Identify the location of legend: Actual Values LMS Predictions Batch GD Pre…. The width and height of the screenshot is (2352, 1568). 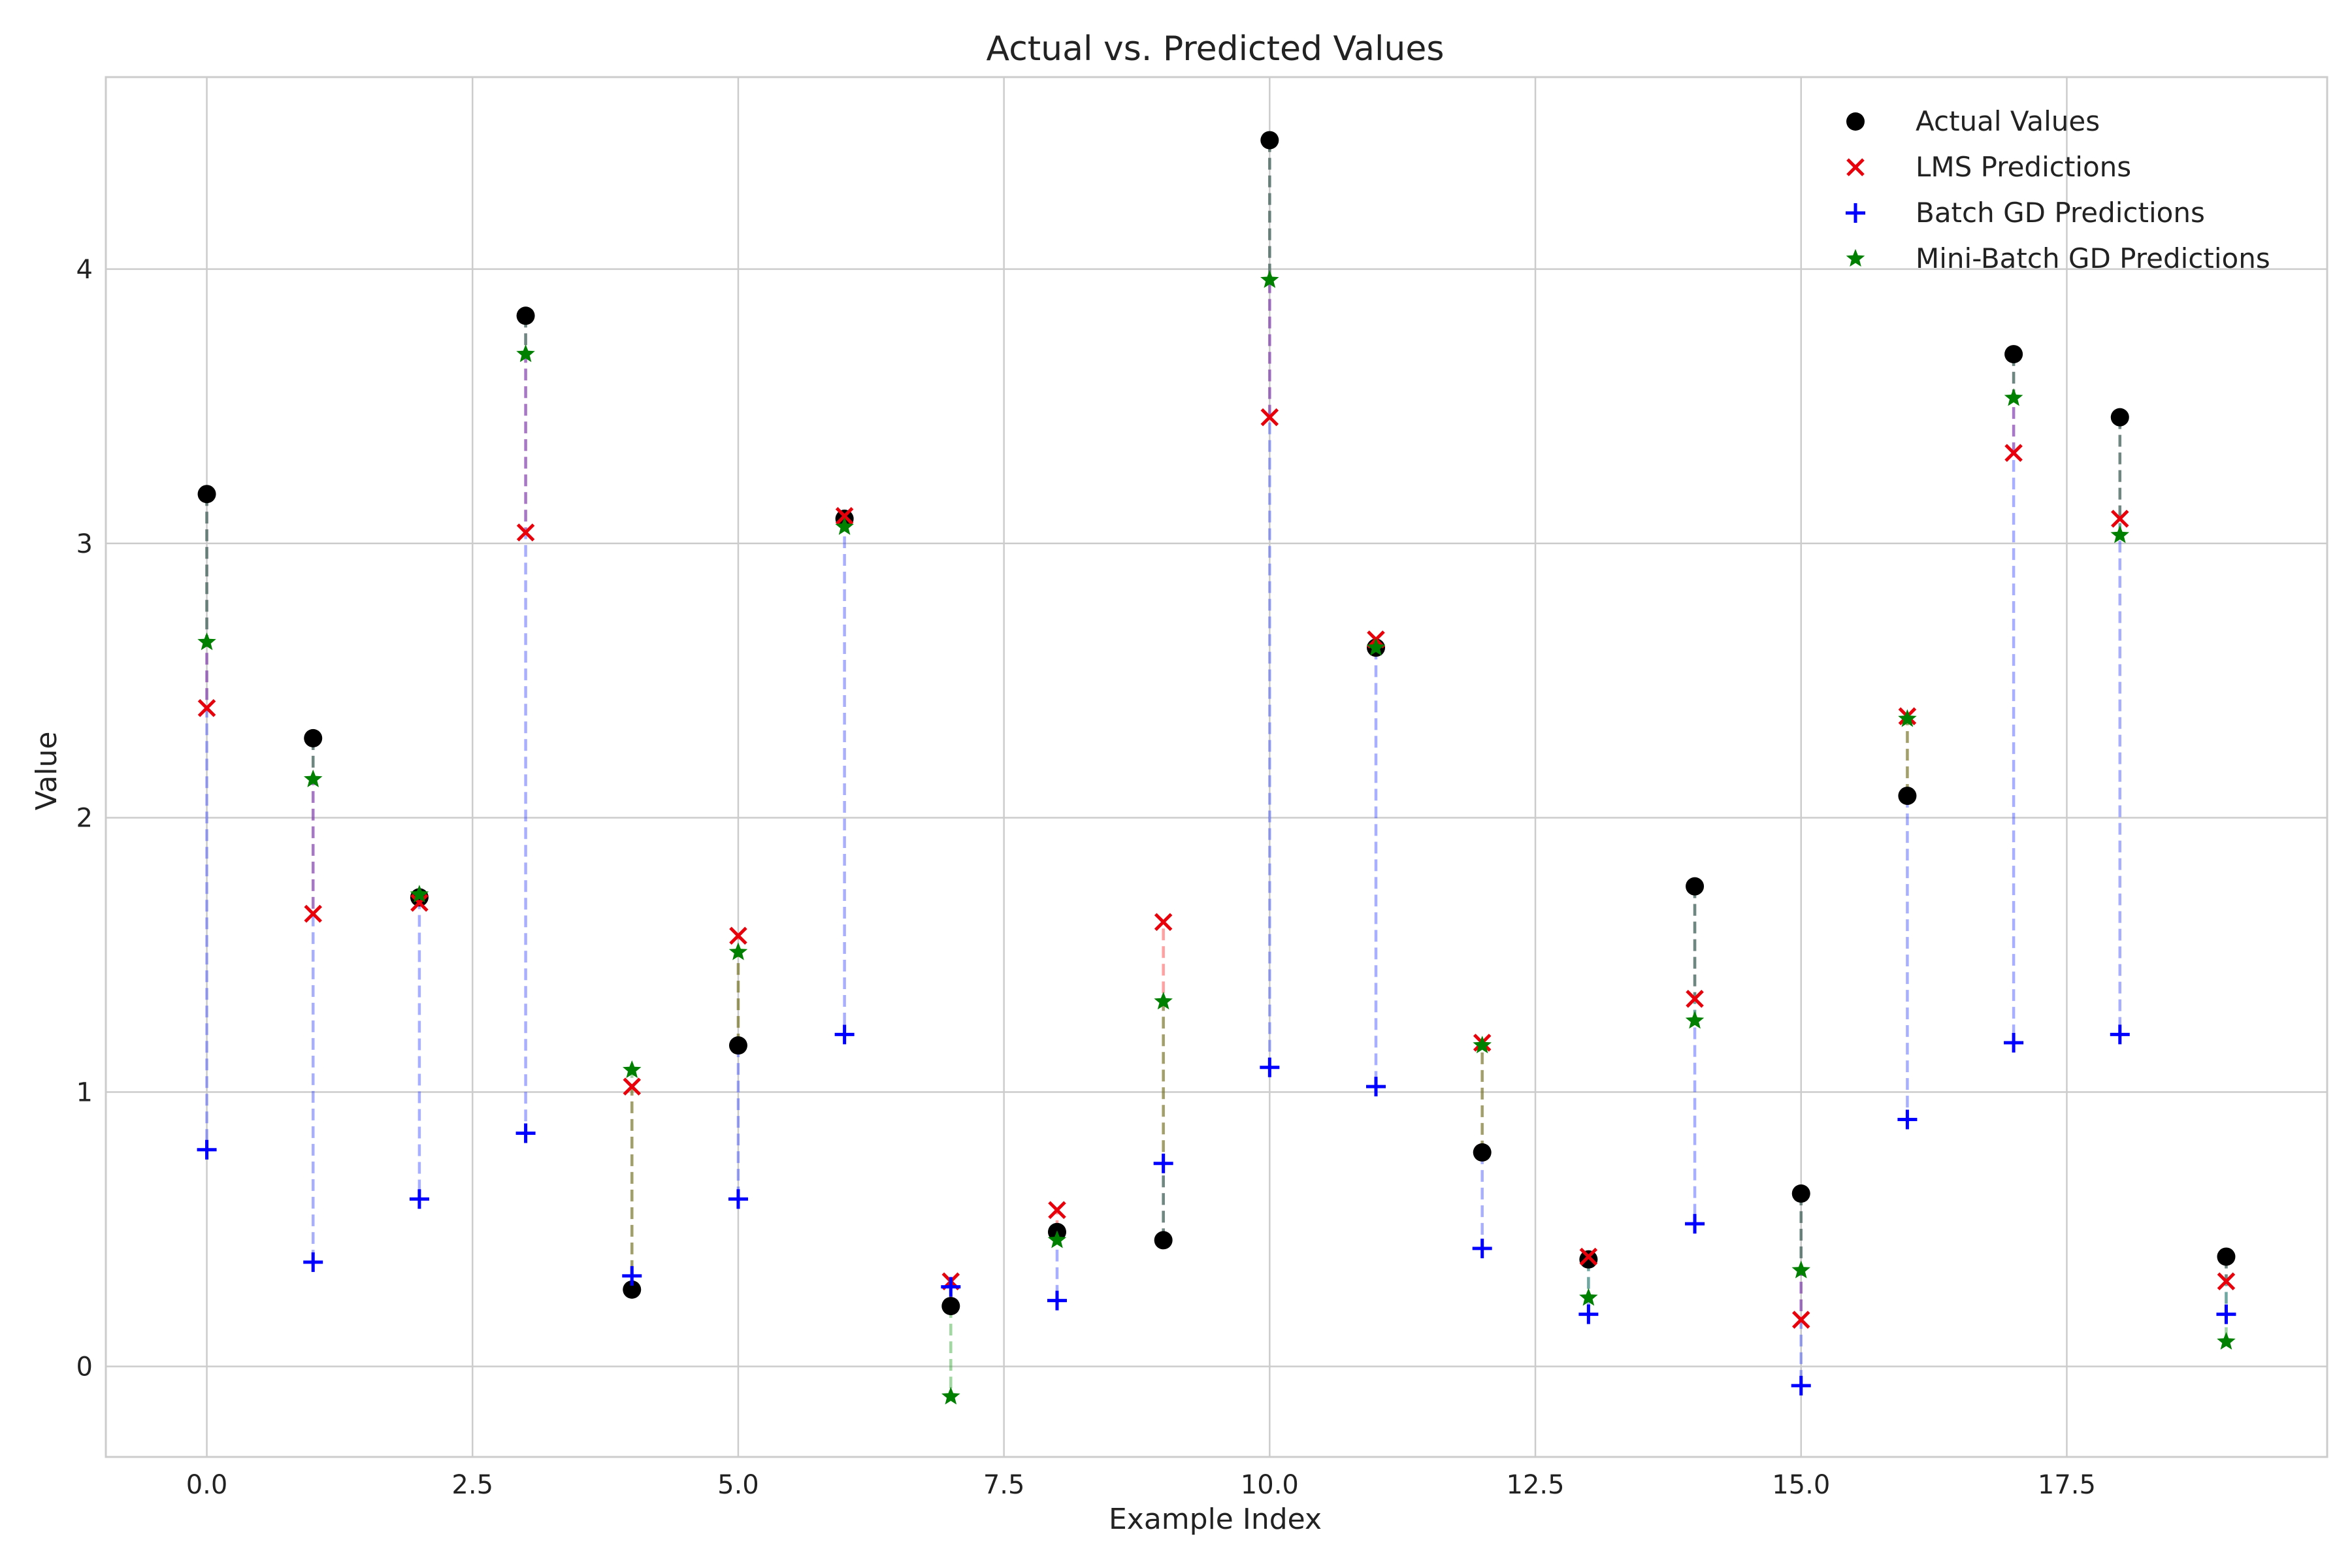
(2058, 189).